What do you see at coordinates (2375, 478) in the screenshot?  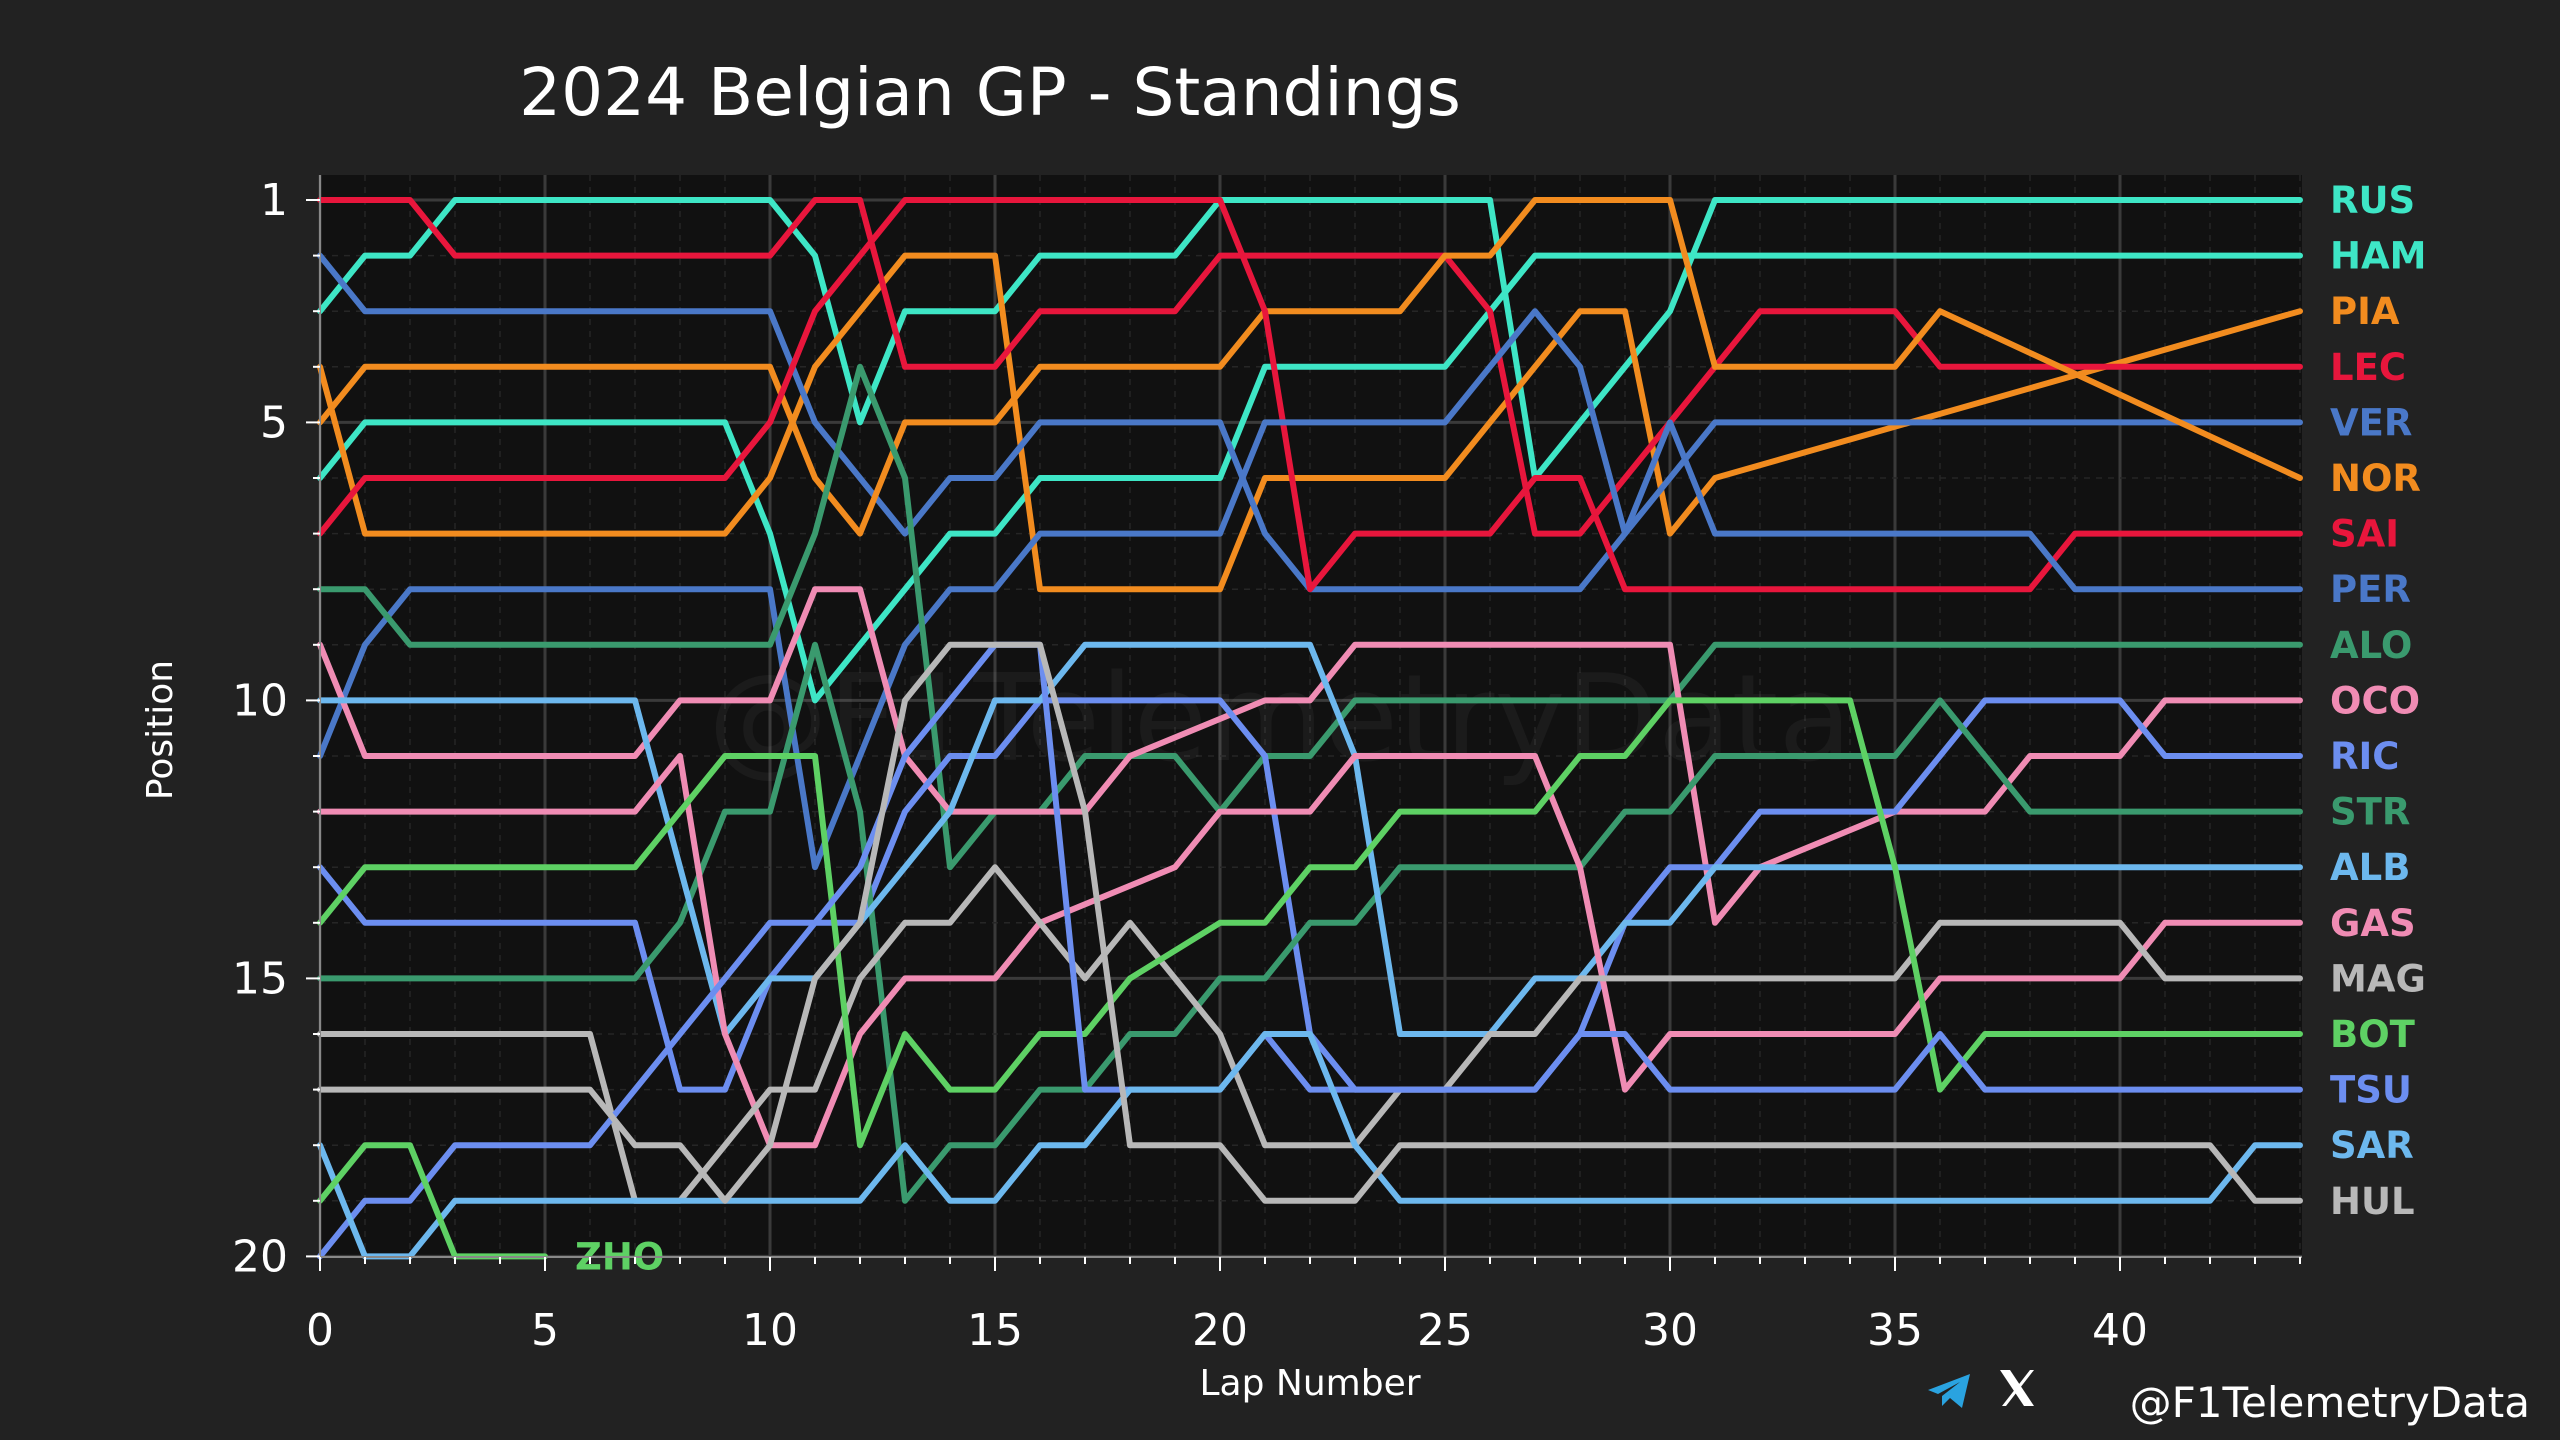 I see `driver-label-nor: NOR` at bounding box center [2375, 478].